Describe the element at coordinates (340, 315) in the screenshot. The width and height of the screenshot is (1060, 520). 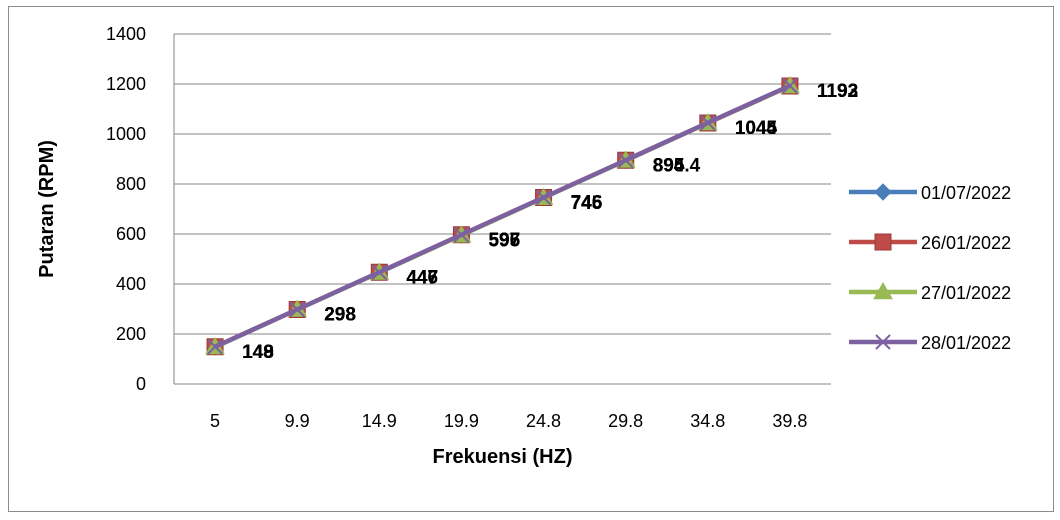
I see `data-label: 298` at that location.